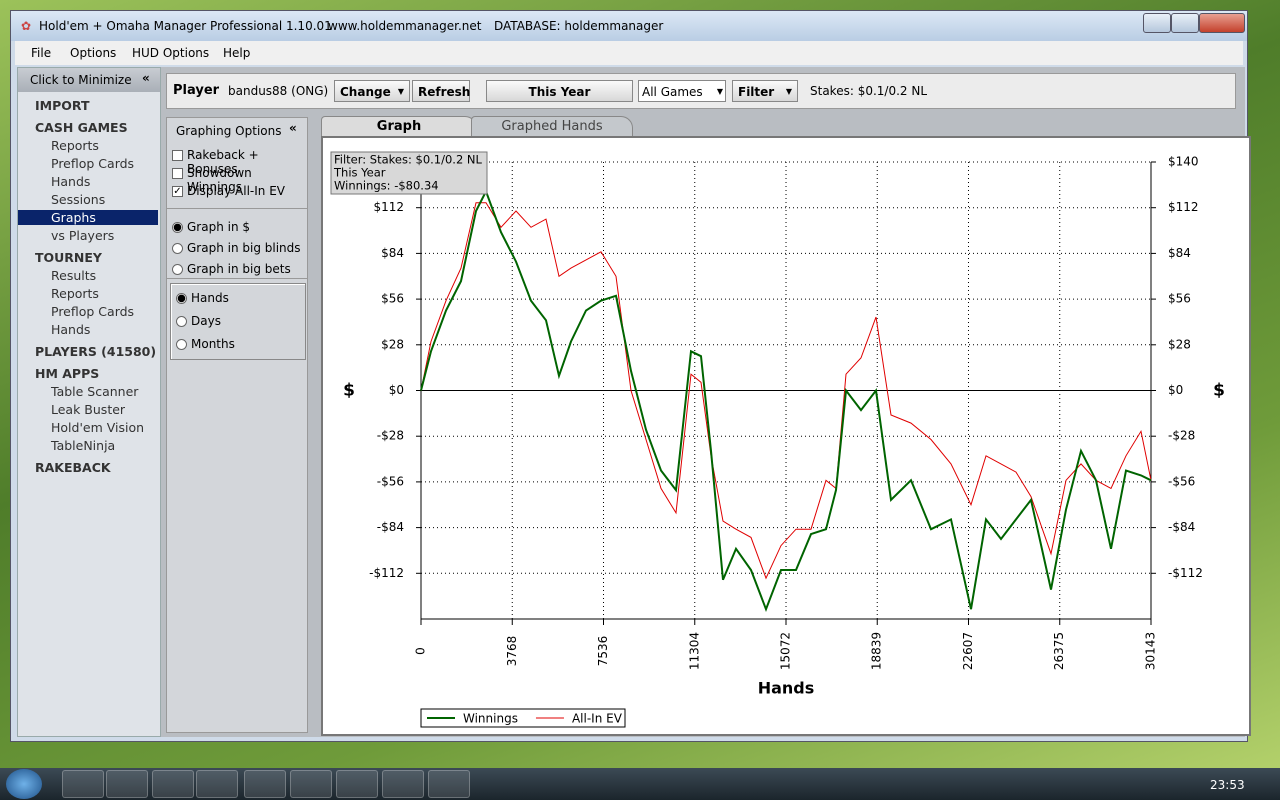  I want to click on nav-section: HM APPS, so click(67, 373).